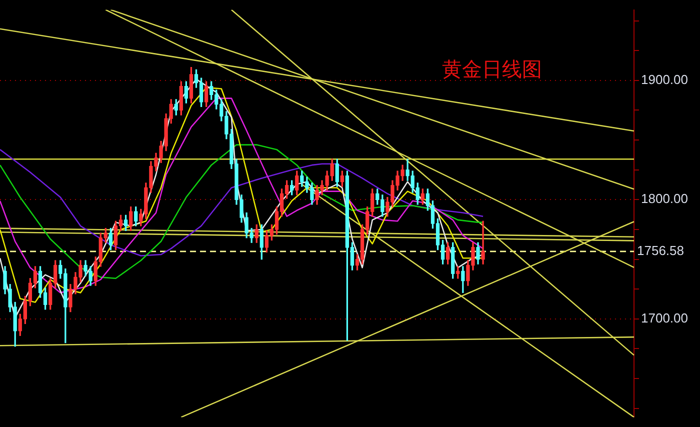 The image size is (700, 427). I want to click on y-tick-label: 1900.00, so click(664, 79).